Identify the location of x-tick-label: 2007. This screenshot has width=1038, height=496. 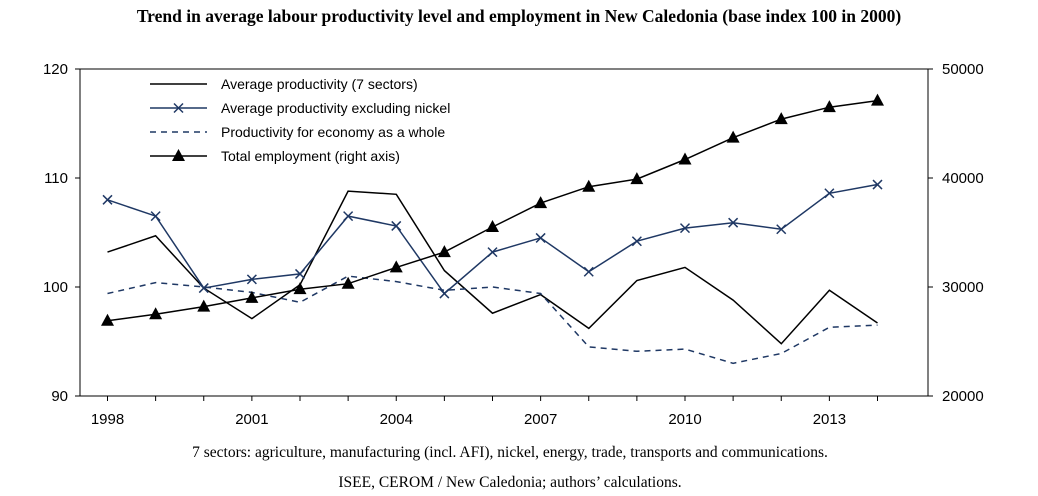
(540, 419).